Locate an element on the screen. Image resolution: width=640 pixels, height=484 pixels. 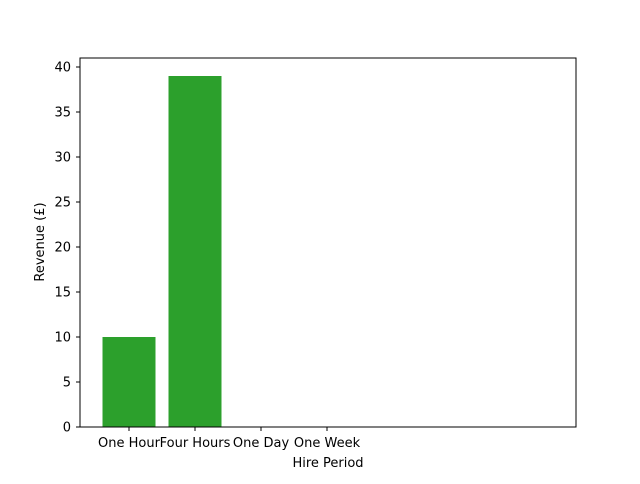
x-axis: One Hour Four Hours One Day One Week is located at coordinates (229, 439).